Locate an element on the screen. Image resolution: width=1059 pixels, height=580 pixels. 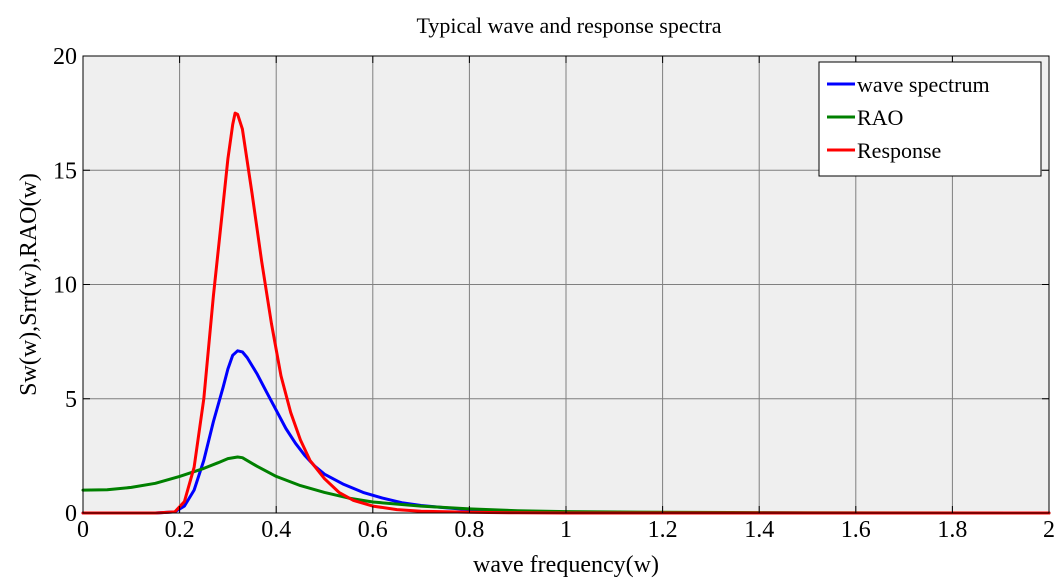
x-tick-label: 0.8 is located at coordinates (469, 530).